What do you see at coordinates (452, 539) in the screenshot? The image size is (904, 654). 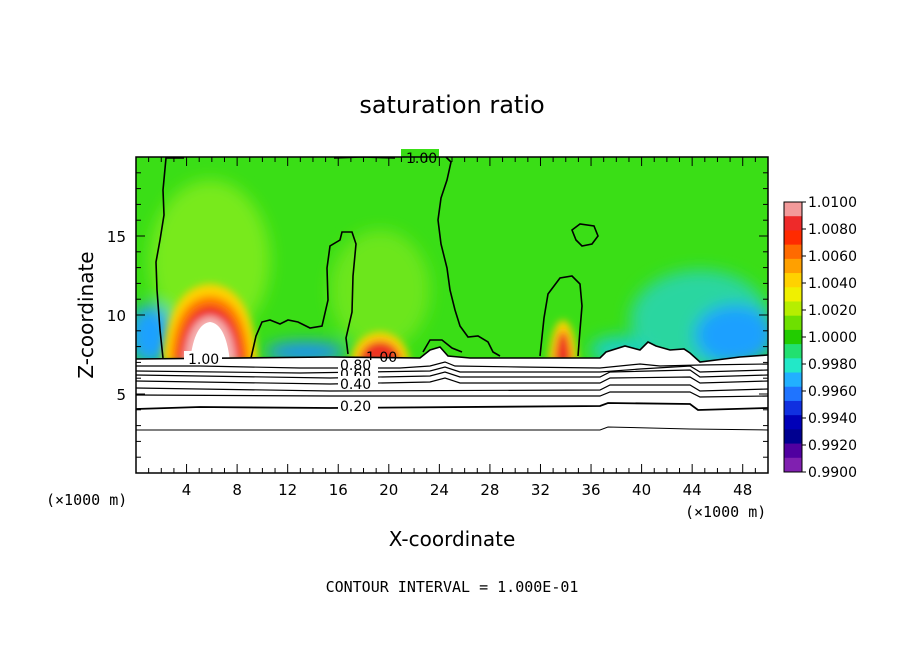 I see `x-axis-label: X-coordinate` at bounding box center [452, 539].